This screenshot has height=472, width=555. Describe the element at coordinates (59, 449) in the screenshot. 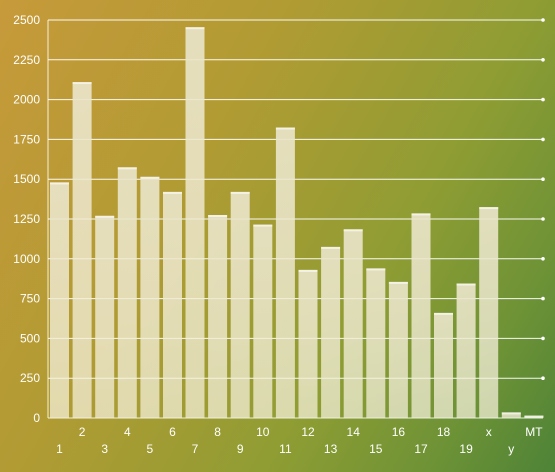

I see `x-tick-label: 1` at that location.